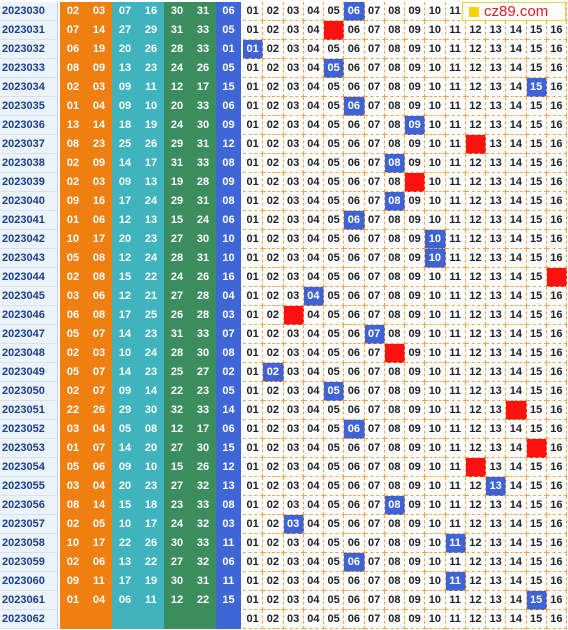 The width and height of the screenshot is (568, 630). I want to click on red-ball-4: 13, so click(151, 182).